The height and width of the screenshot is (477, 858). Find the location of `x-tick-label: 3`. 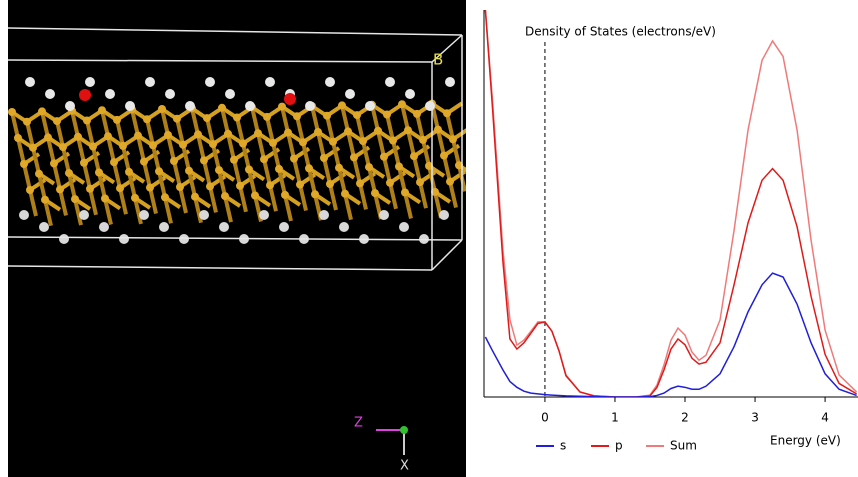

x-tick-label: 3 is located at coordinates (755, 418).